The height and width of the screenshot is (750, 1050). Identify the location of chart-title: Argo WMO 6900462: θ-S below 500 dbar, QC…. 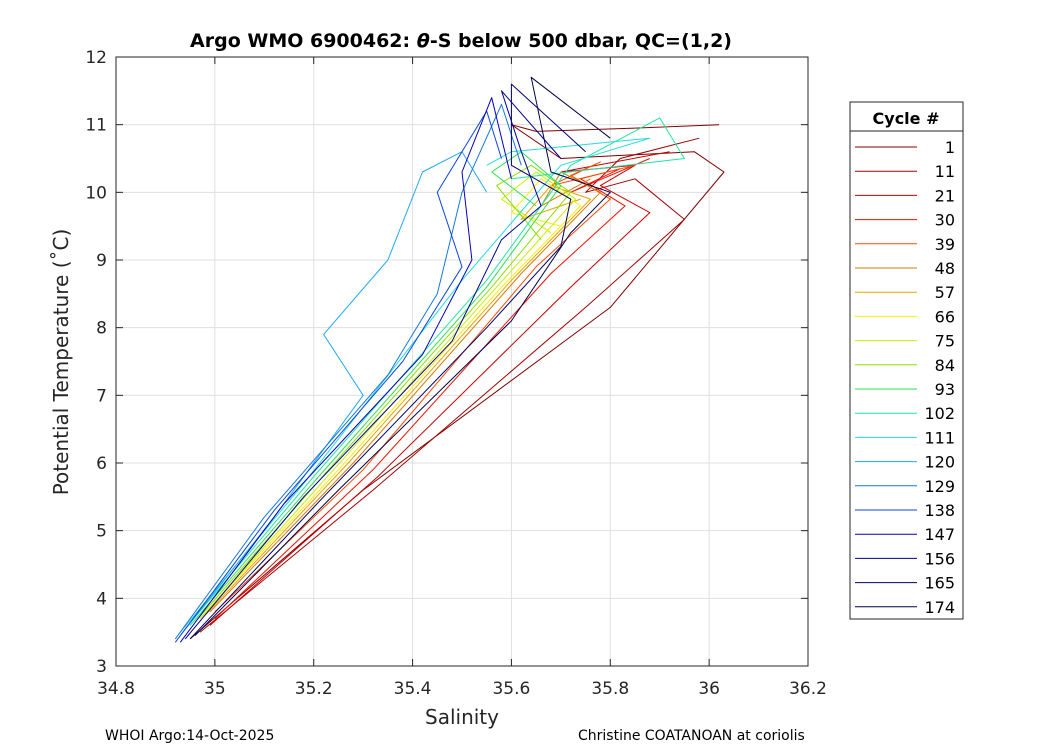
(461, 41).